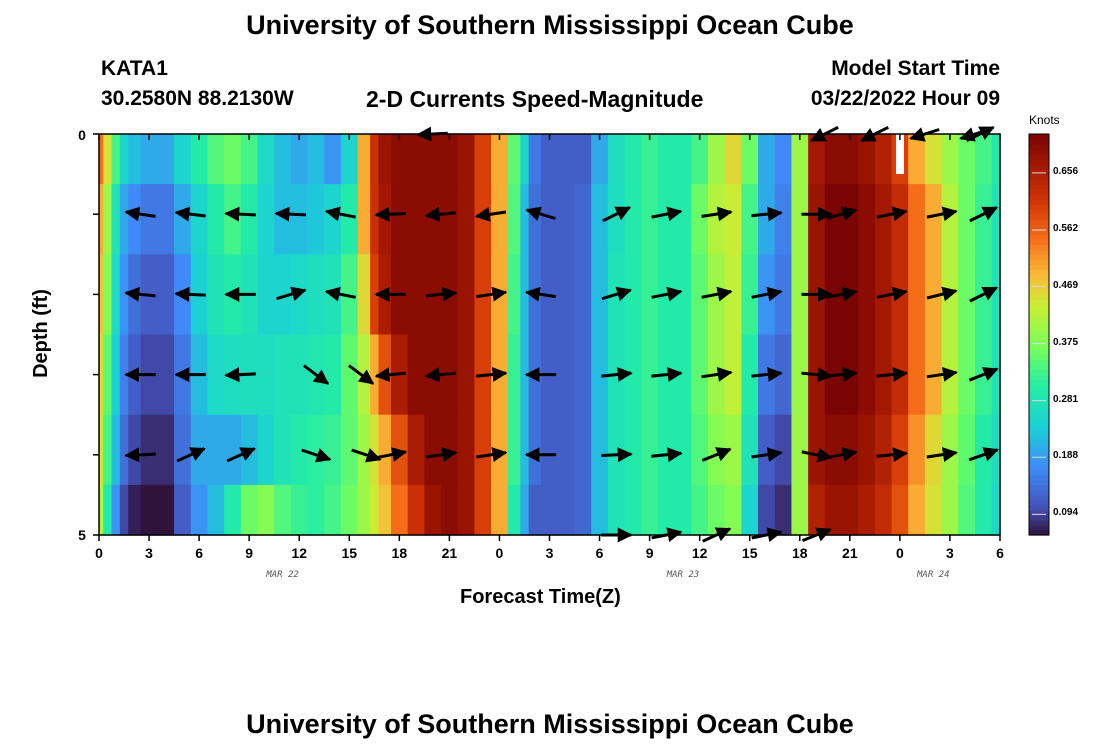 Image resolution: width=1100 pixels, height=750 pixels. Describe the element at coordinates (649, 553) in the screenshot. I see `x-tick-label: 9` at that location.